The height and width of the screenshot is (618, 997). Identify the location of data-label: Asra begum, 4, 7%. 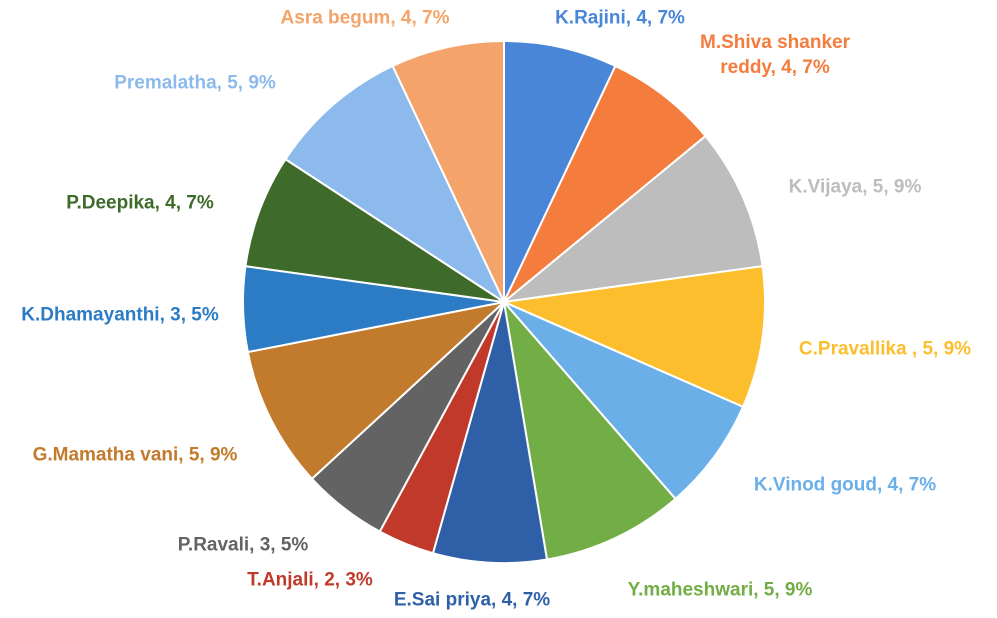
(365, 18).